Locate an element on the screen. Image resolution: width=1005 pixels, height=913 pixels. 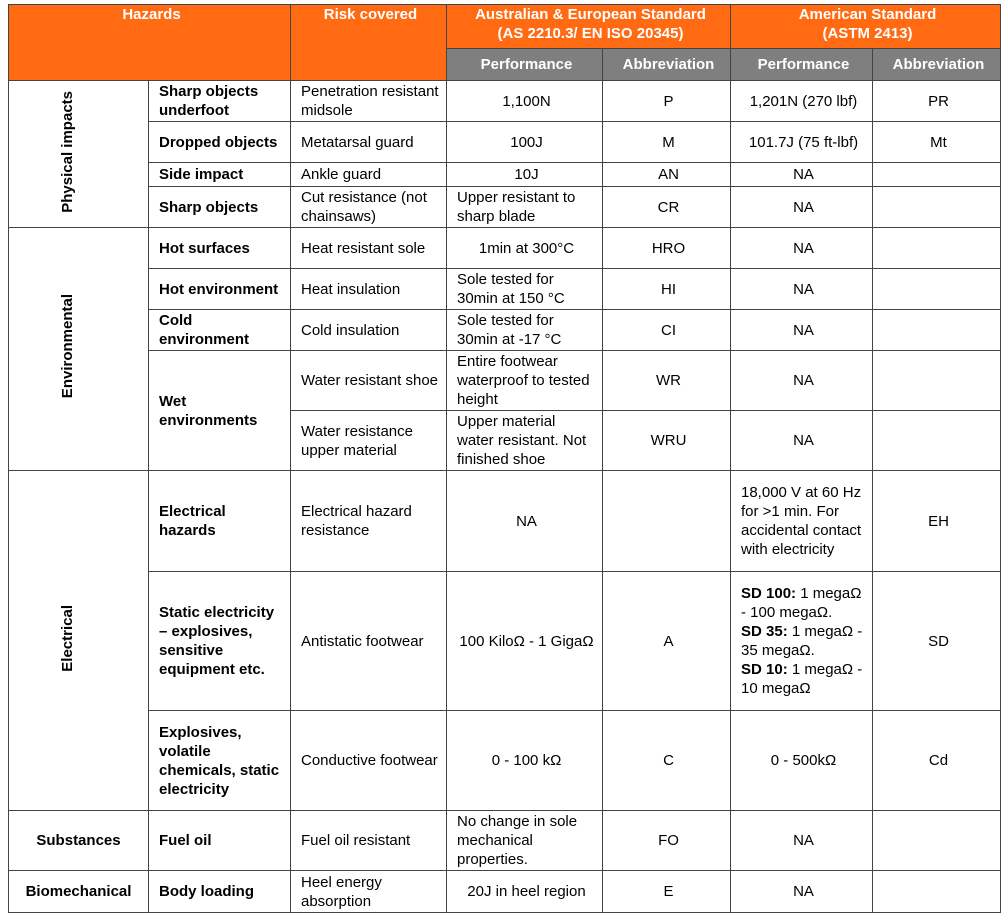
risk-cell: Heat resistant sole is located at coordinates (368, 248).